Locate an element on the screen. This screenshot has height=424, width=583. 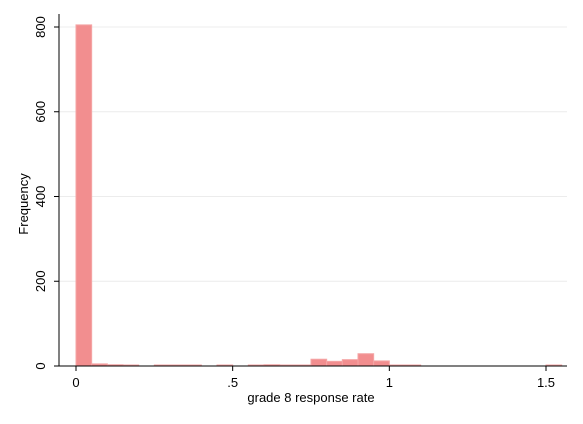
y-axis-title: Frequency is located at coordinates (23, 204).